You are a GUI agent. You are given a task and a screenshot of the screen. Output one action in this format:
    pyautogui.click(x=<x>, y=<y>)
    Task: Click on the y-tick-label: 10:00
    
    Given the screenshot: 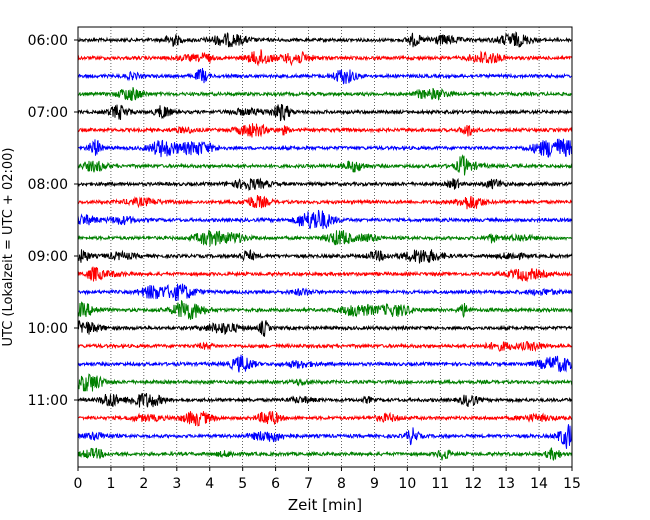 What is the action you would take?
    pyautogui.click(x=48, y=329)
    